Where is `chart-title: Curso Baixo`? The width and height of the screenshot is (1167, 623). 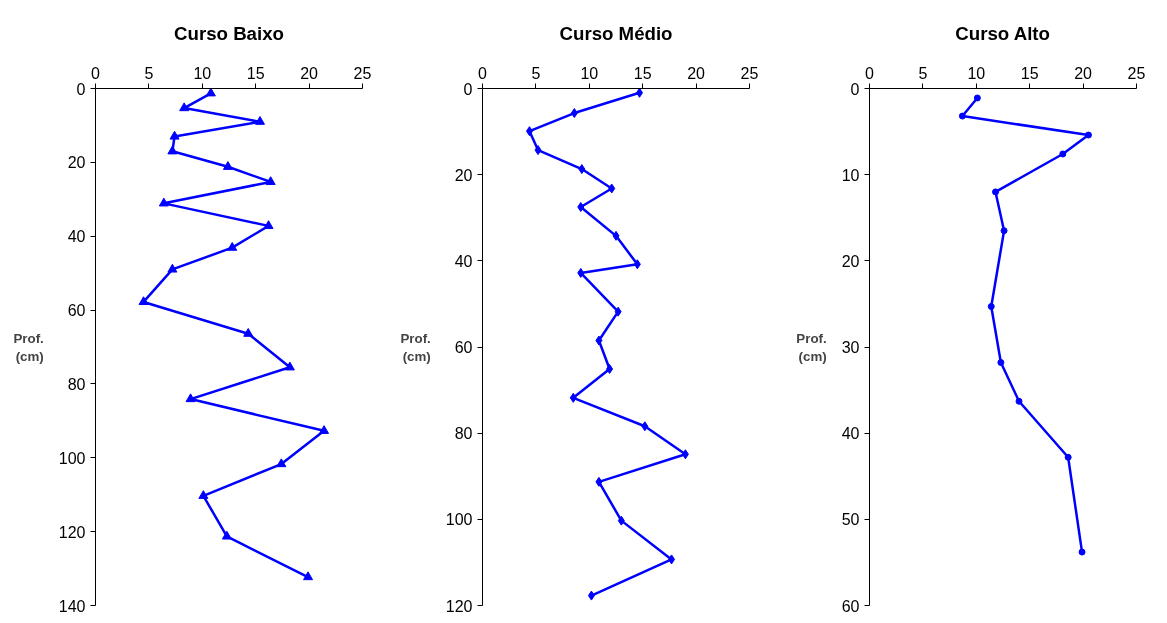 chart-title: Curso Baixo is located at coordinates (229, 33).